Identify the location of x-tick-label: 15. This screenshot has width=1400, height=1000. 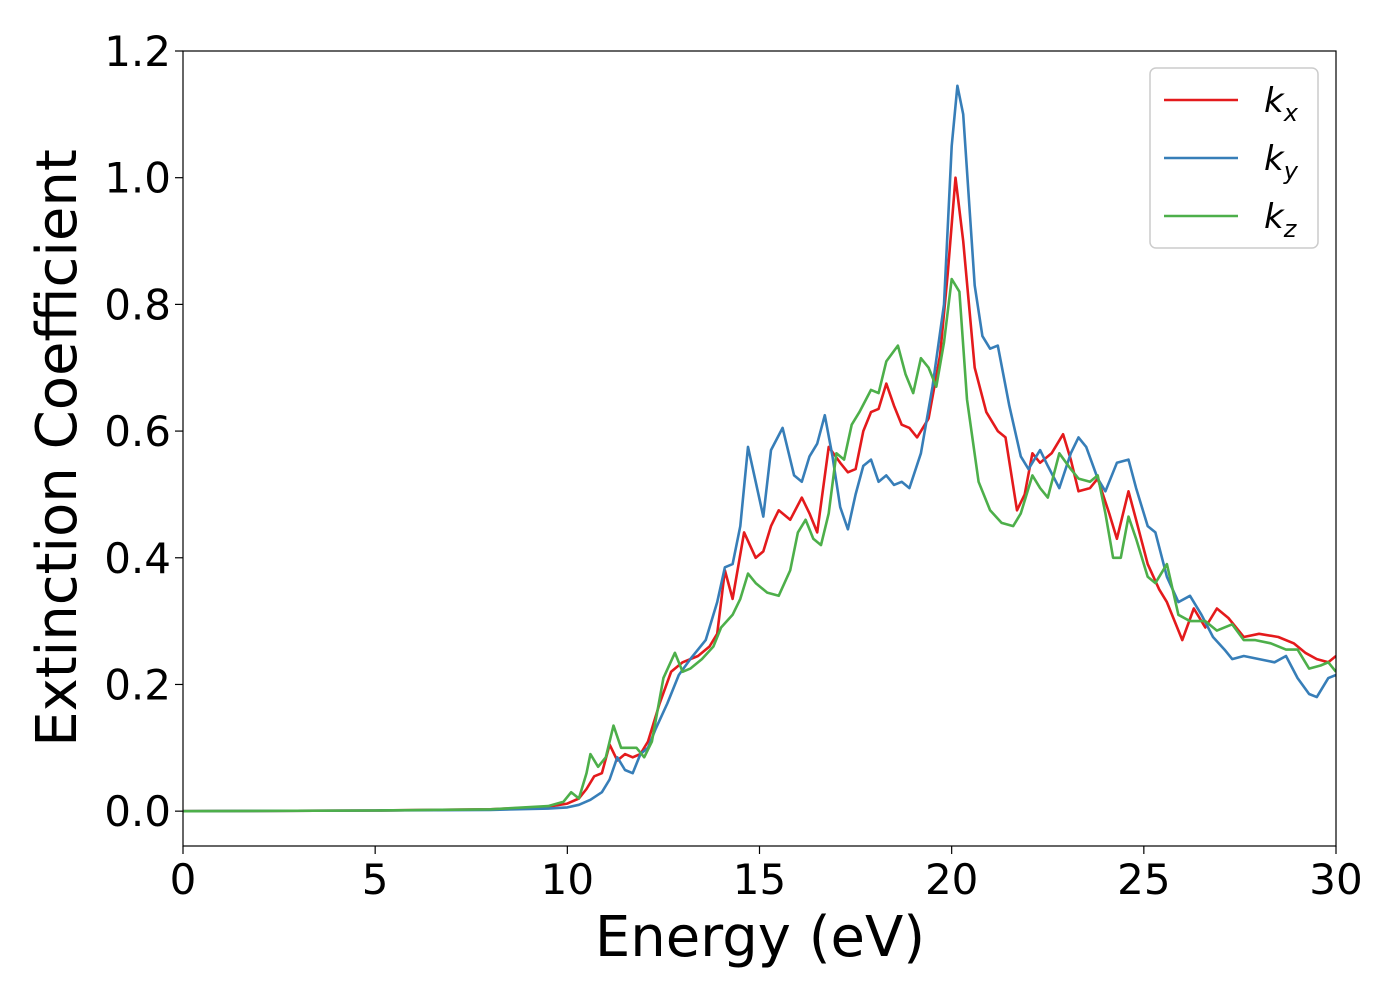
(759, 879).